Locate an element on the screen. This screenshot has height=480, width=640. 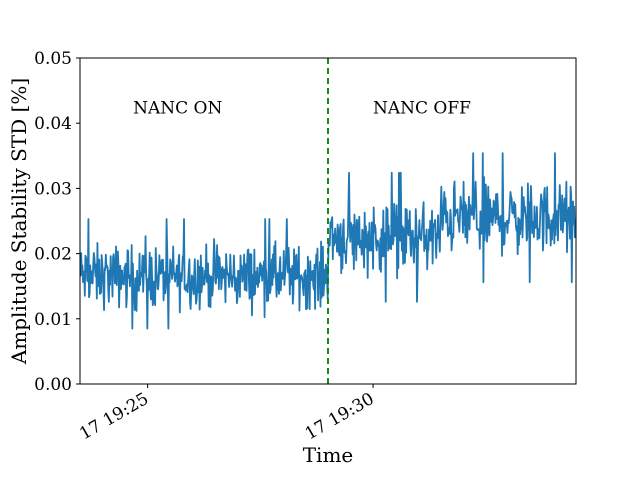
y-axis-label: Amplitude Stability STD [%] is located at coordinates (19, 221).